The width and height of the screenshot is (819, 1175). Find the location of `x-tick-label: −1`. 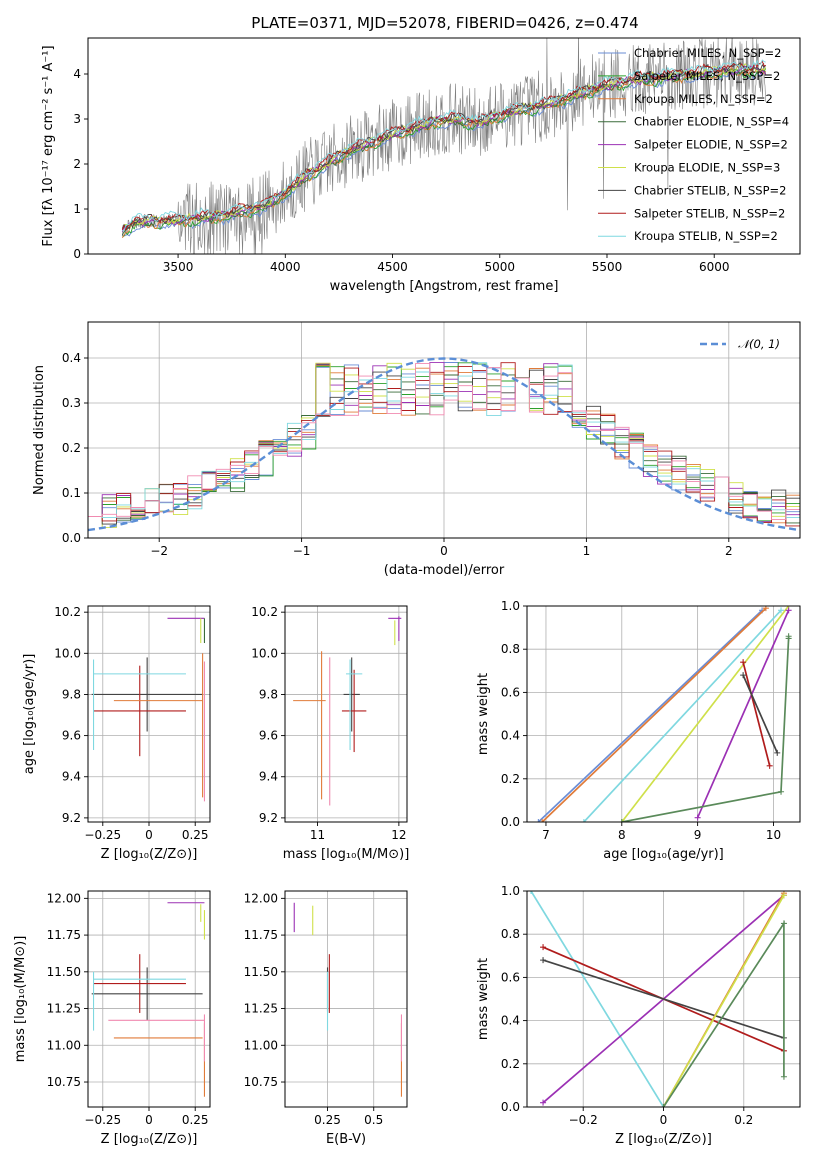

x-tick-label: −1 is located at coordinates (302, 551).